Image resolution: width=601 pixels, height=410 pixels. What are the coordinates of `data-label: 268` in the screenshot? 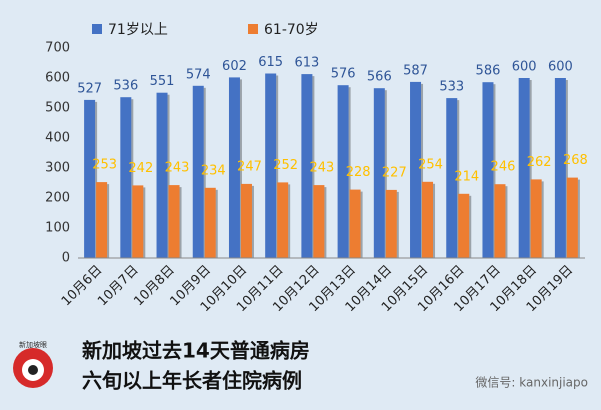 It's located at (575, 160).